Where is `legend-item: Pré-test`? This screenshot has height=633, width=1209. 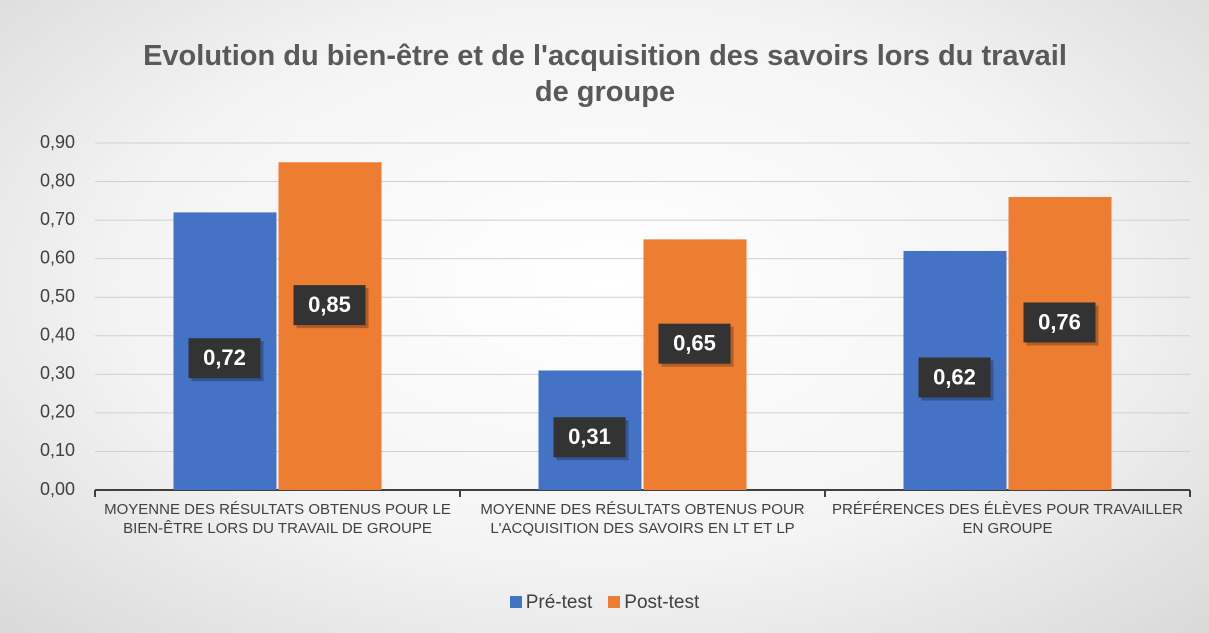 legend-item: Pré-test is located at coordinates (551, 603).